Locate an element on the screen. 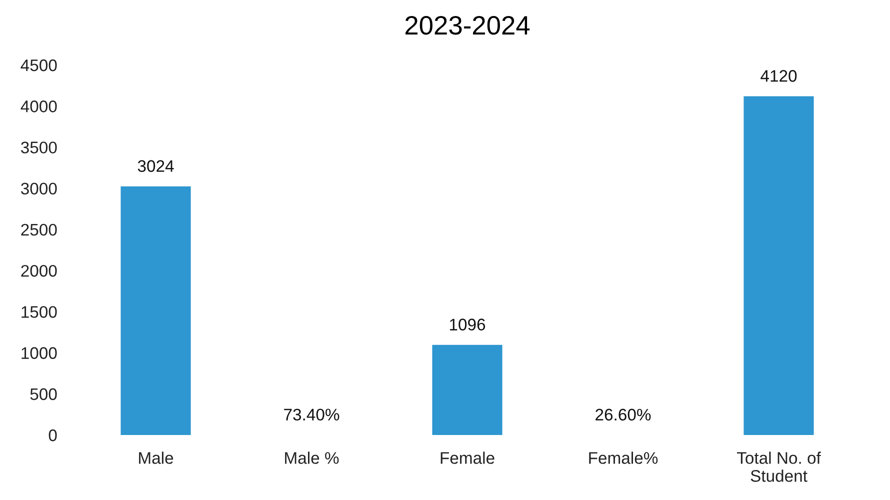 This screenshot has height=500, width=890. x-tick-label: Female is located at coordinates (467, 458).